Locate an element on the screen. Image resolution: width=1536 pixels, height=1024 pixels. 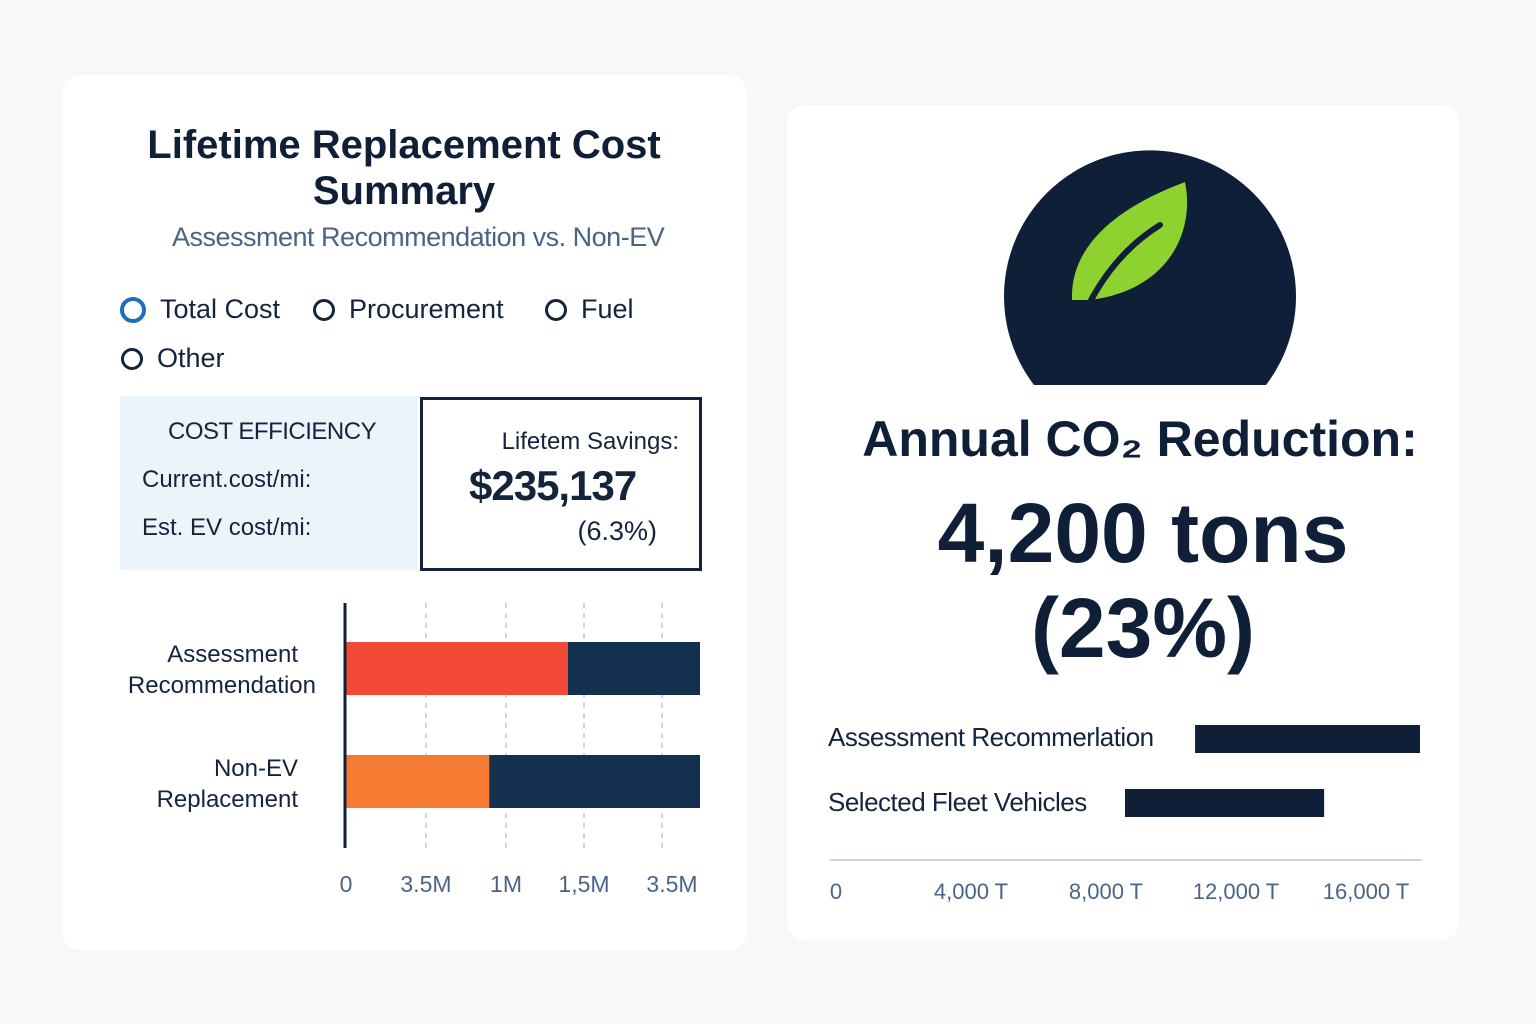
ev-cost-label: Est. EV cost/mi: is located at coordinates (227, 527).